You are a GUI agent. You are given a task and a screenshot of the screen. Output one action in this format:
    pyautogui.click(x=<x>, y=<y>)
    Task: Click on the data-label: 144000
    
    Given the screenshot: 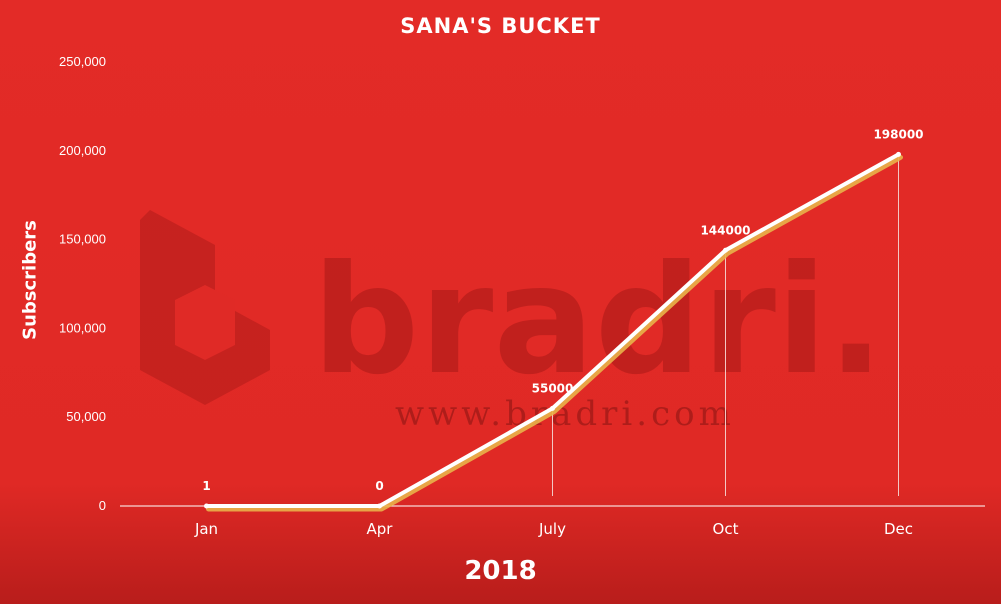 What is the action you would take?
    pyautogui.click(x=725, y=230)
    